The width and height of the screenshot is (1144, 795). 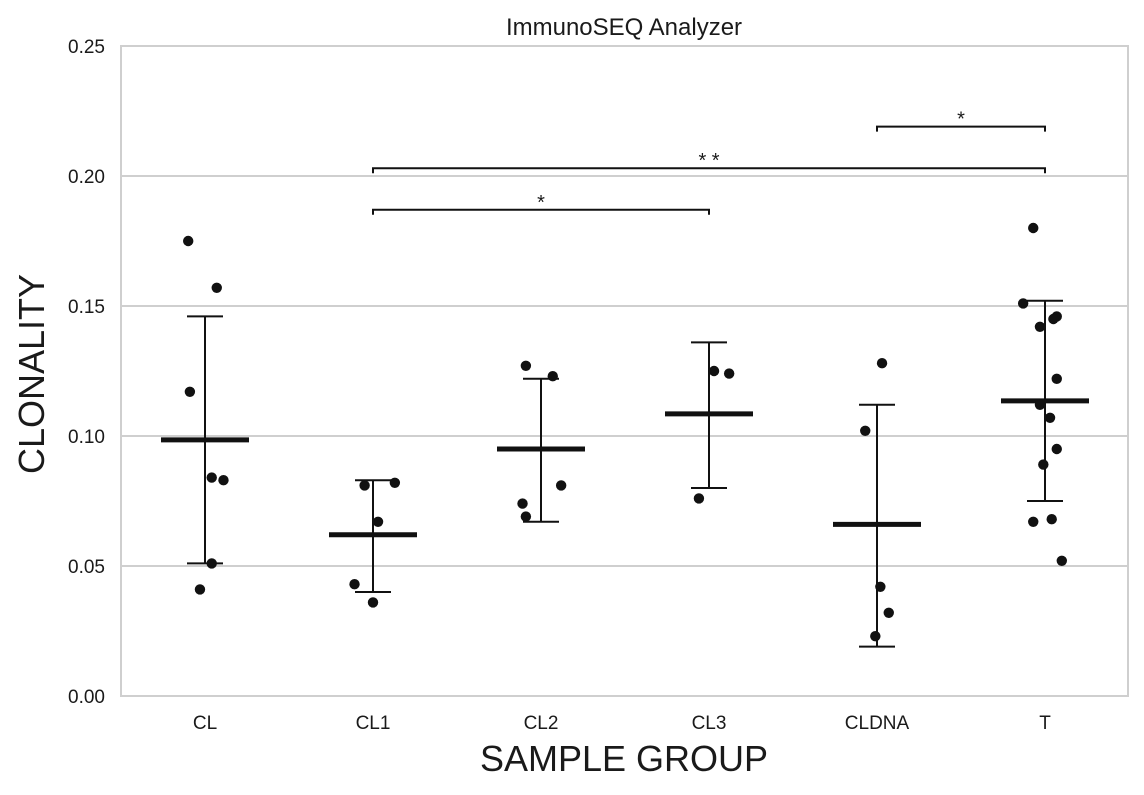 I want to click on x-tick-label: CL2, so click(x=541, y=723).